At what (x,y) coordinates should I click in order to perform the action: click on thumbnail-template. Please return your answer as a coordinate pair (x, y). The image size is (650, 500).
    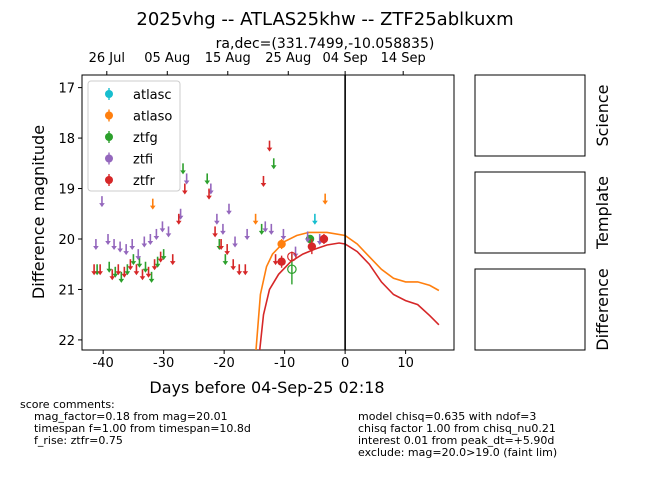
    Looking at the image, I should click on (530, 212).